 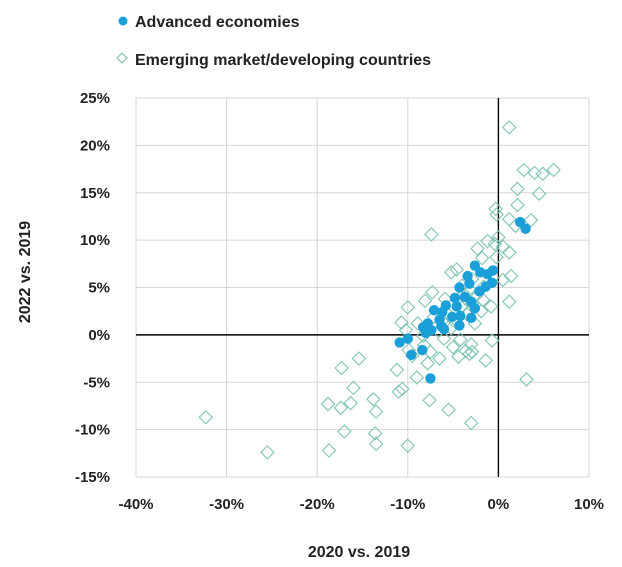 What do you see at coordinates (407, 504) in the screenshot?
I see `x-tick-label: -10%` at bounding box center [407, 504].